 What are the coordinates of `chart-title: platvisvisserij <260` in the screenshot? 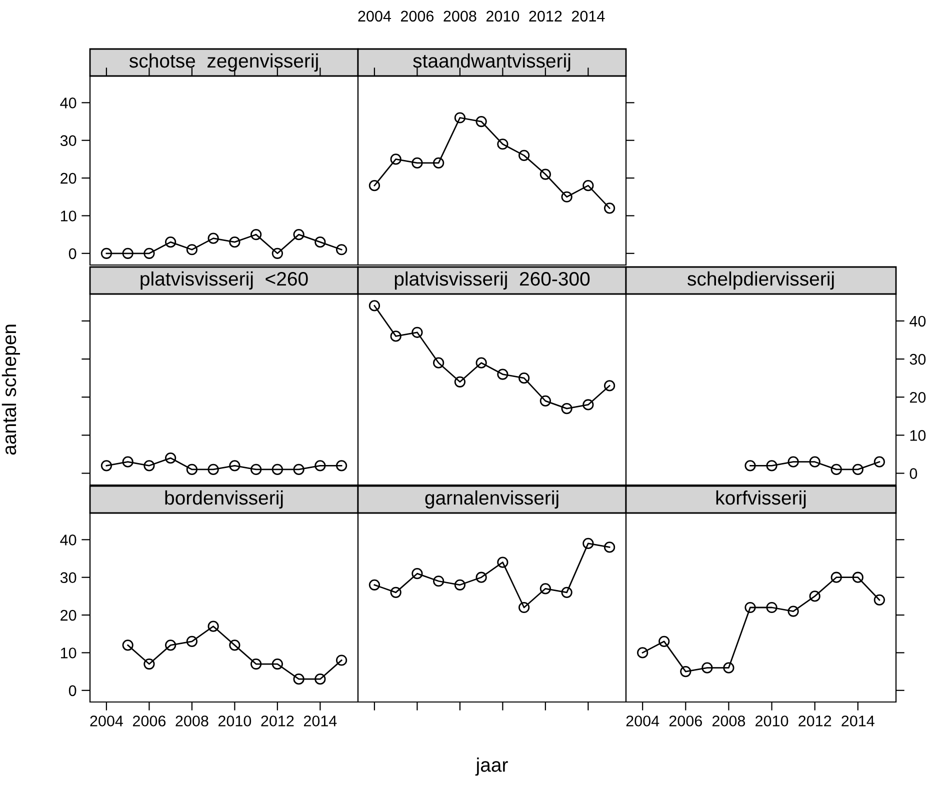 It's located at (224, 280).